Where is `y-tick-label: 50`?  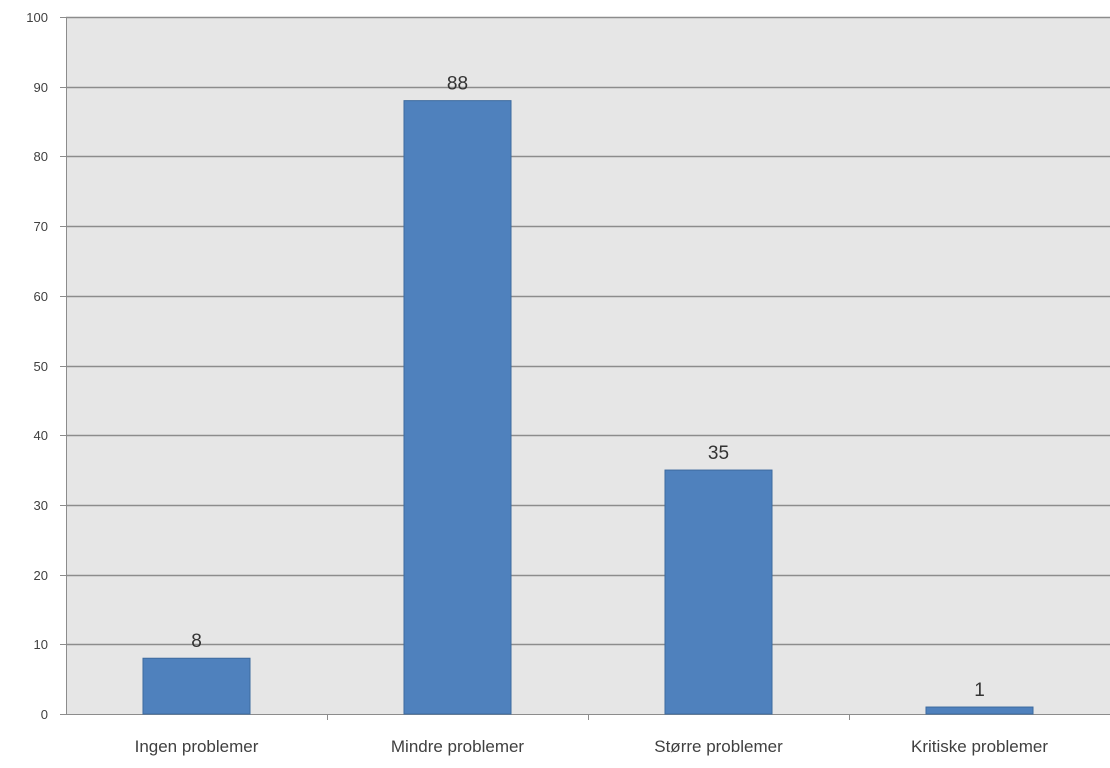
y-tick-label: 50 is located at coordinates (41, 366).